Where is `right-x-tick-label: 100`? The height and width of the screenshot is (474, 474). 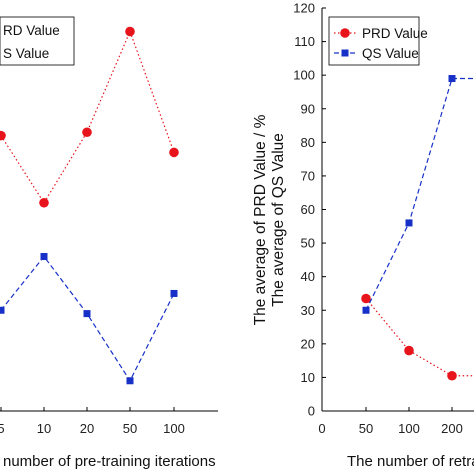 right-x-tick-label: 100 is located at coordinates (409, 428).